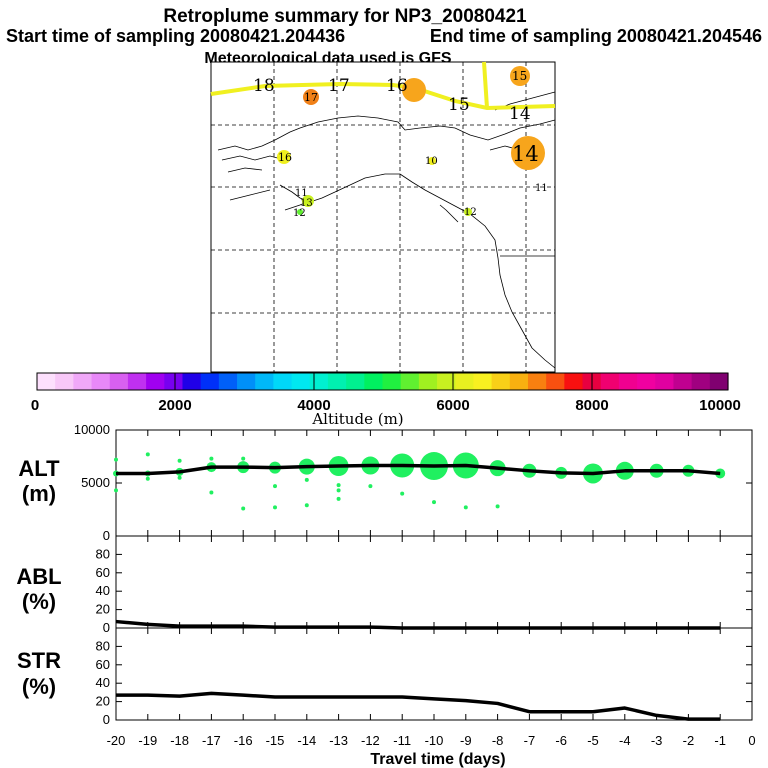 This screenshot has width=768, height=768. Describe the element at coordinates (275, 740) in the screenshot. I see `x-tick-label: -15` at that location.